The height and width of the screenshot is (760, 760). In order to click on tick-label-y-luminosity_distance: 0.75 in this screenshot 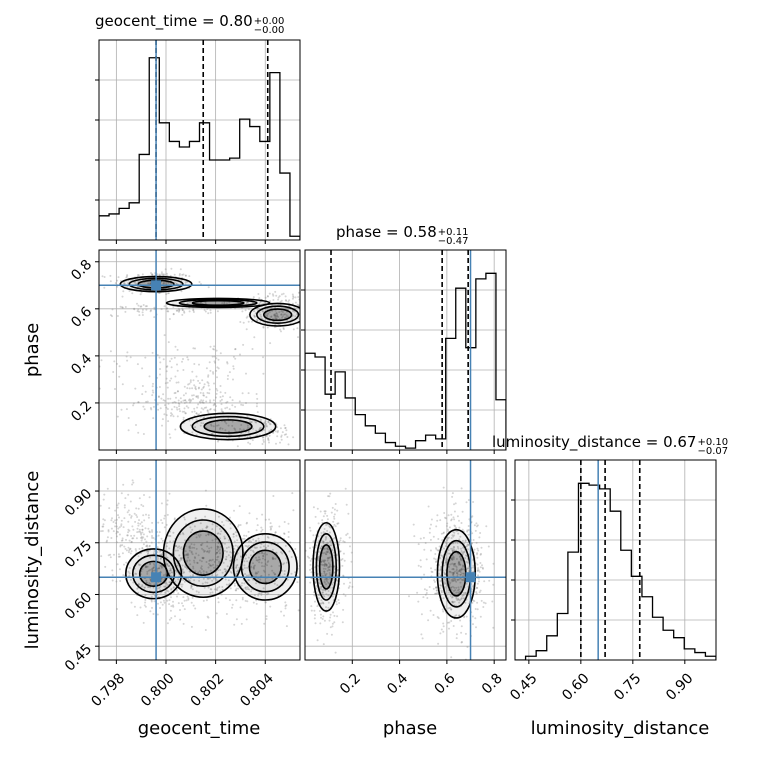, I will do `click(78, 554)`.